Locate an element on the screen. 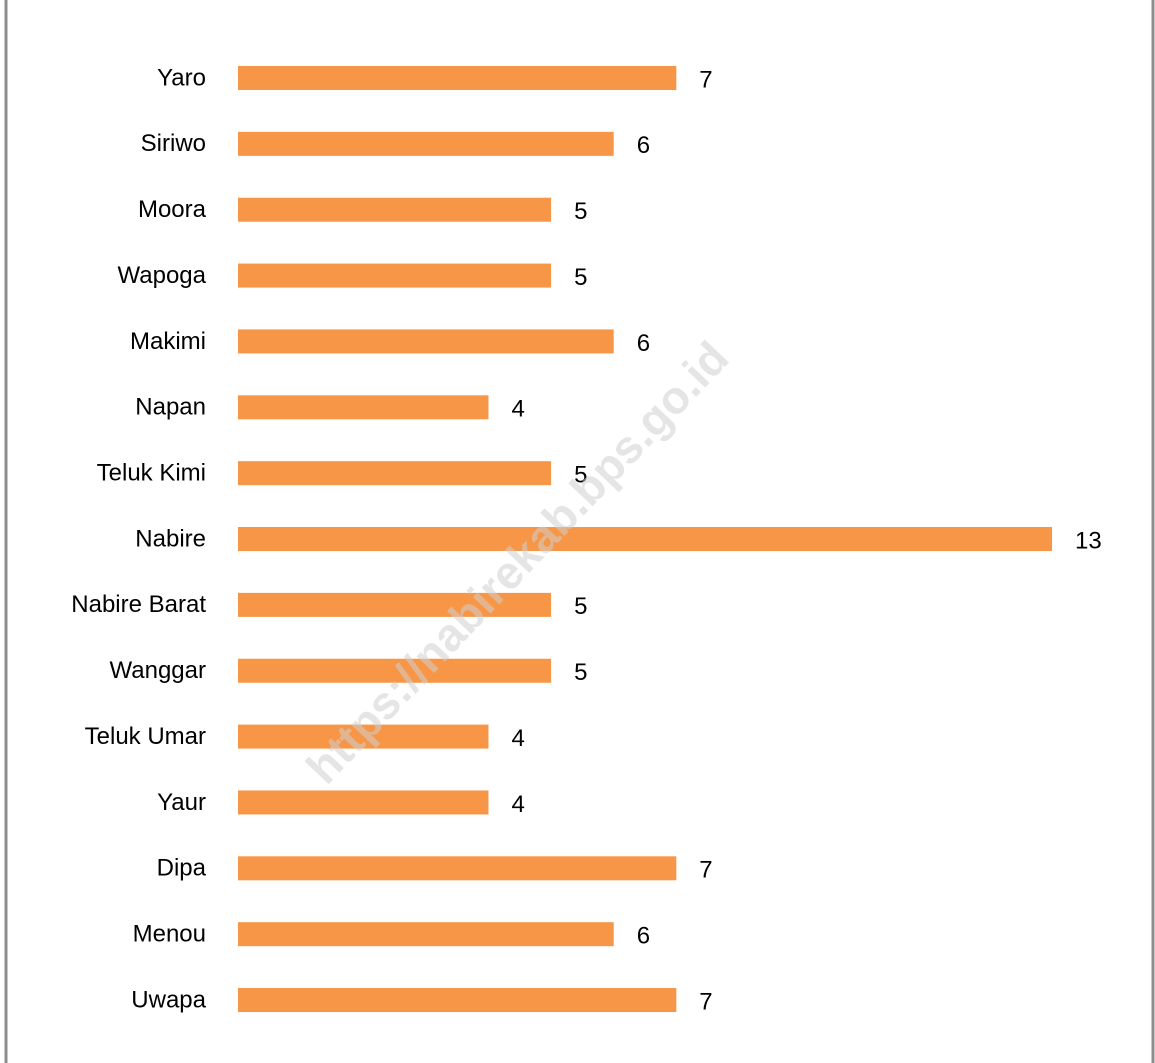 The image size is (1155, 1063). y-tick-label: Menou is located at coordinates (169, 934).